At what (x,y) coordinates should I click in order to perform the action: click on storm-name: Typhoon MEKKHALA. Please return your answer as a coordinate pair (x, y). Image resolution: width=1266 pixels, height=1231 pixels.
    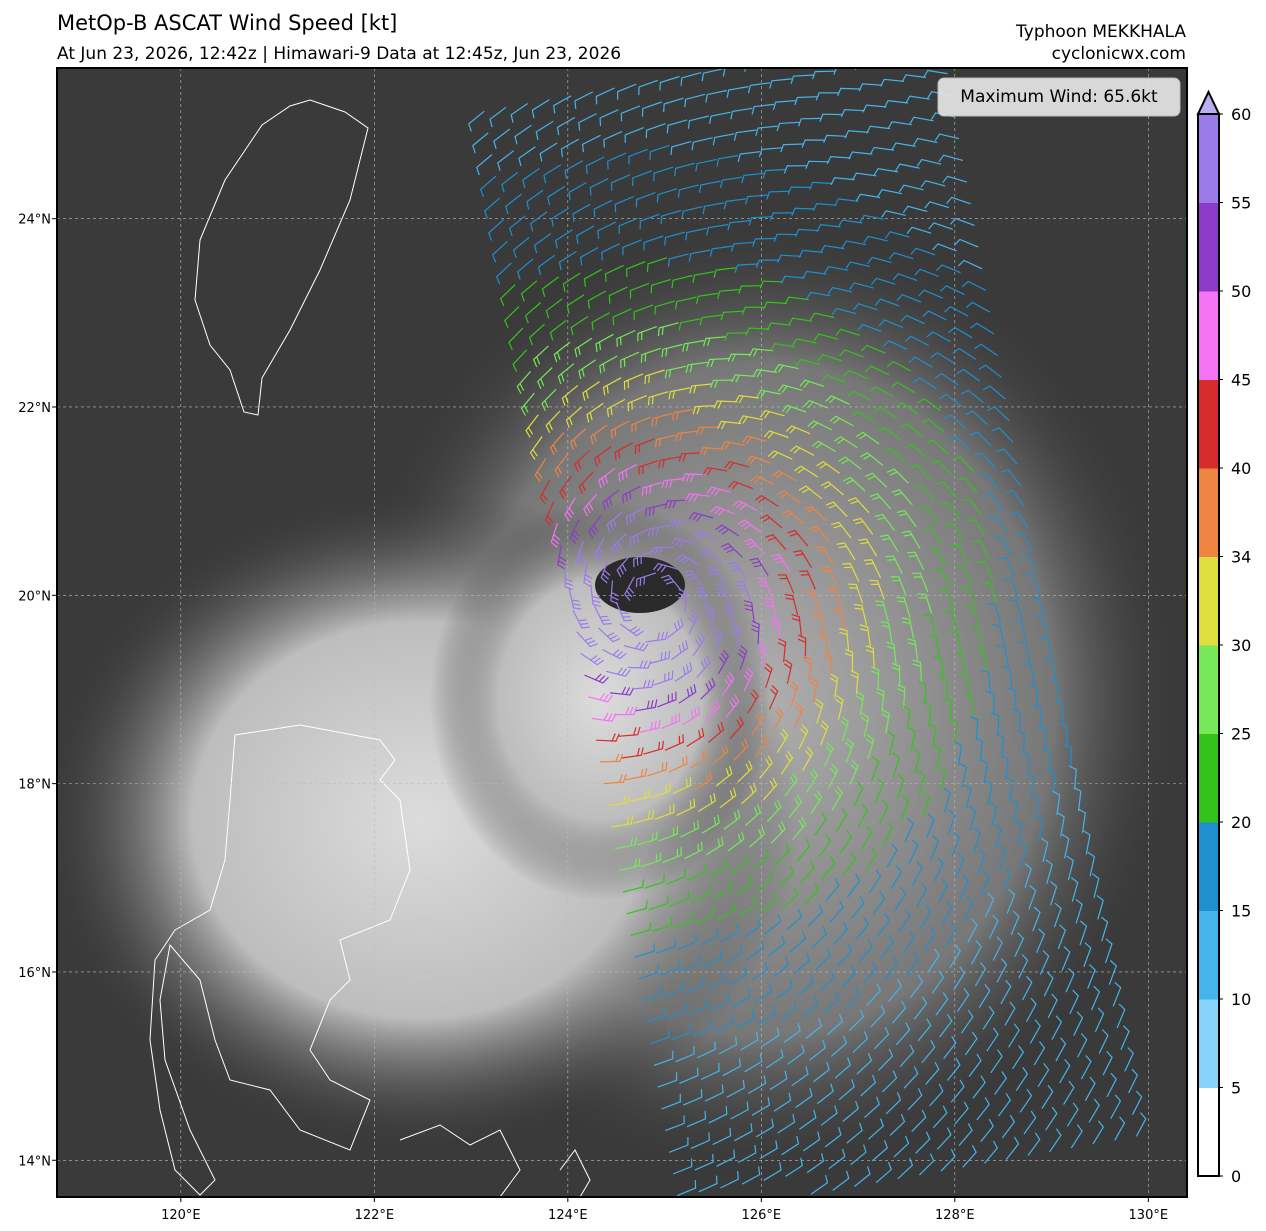
    Looking at the image, I should click on (1100, 32).